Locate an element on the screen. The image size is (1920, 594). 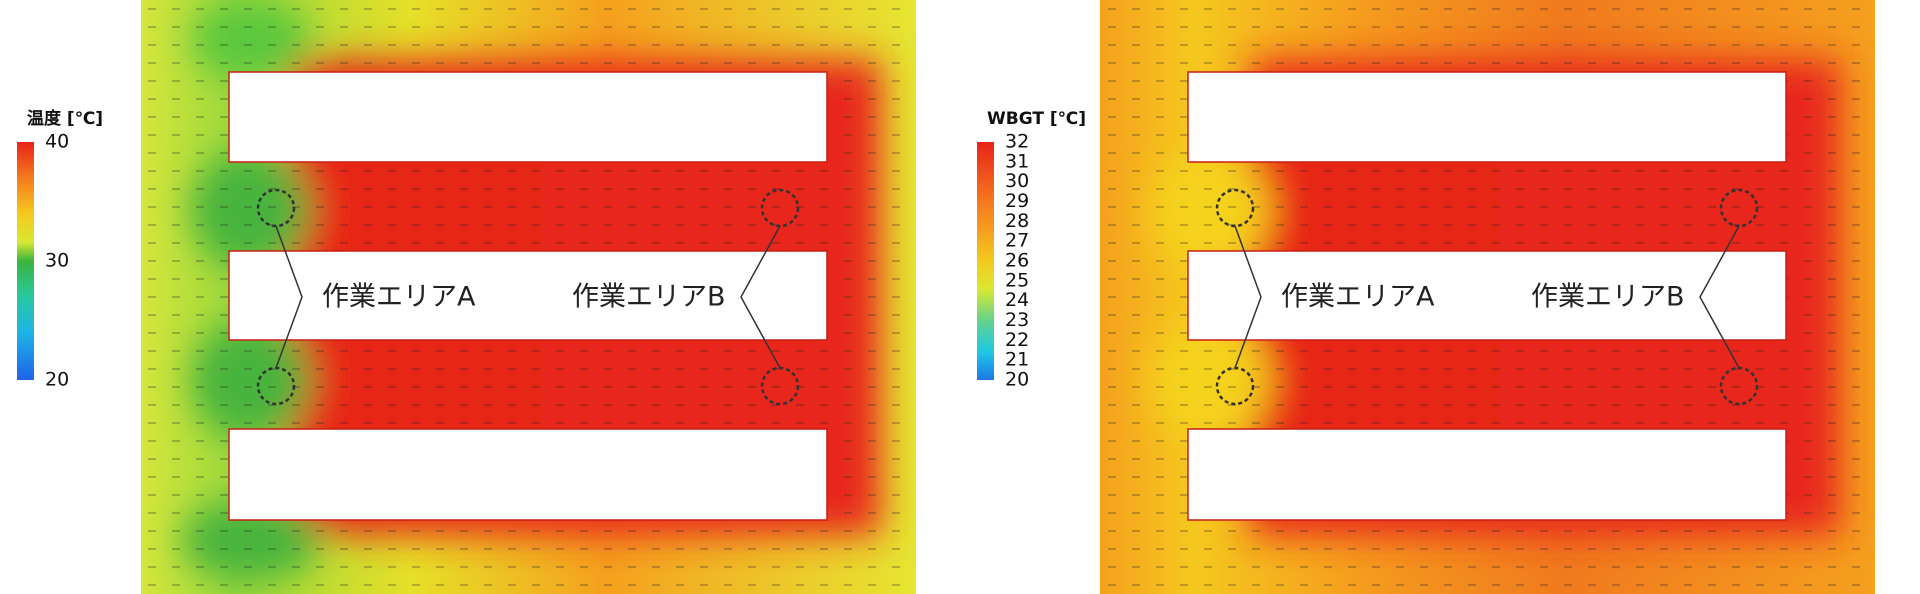
tick-label: 32 is located at coordinates (1017, 142).